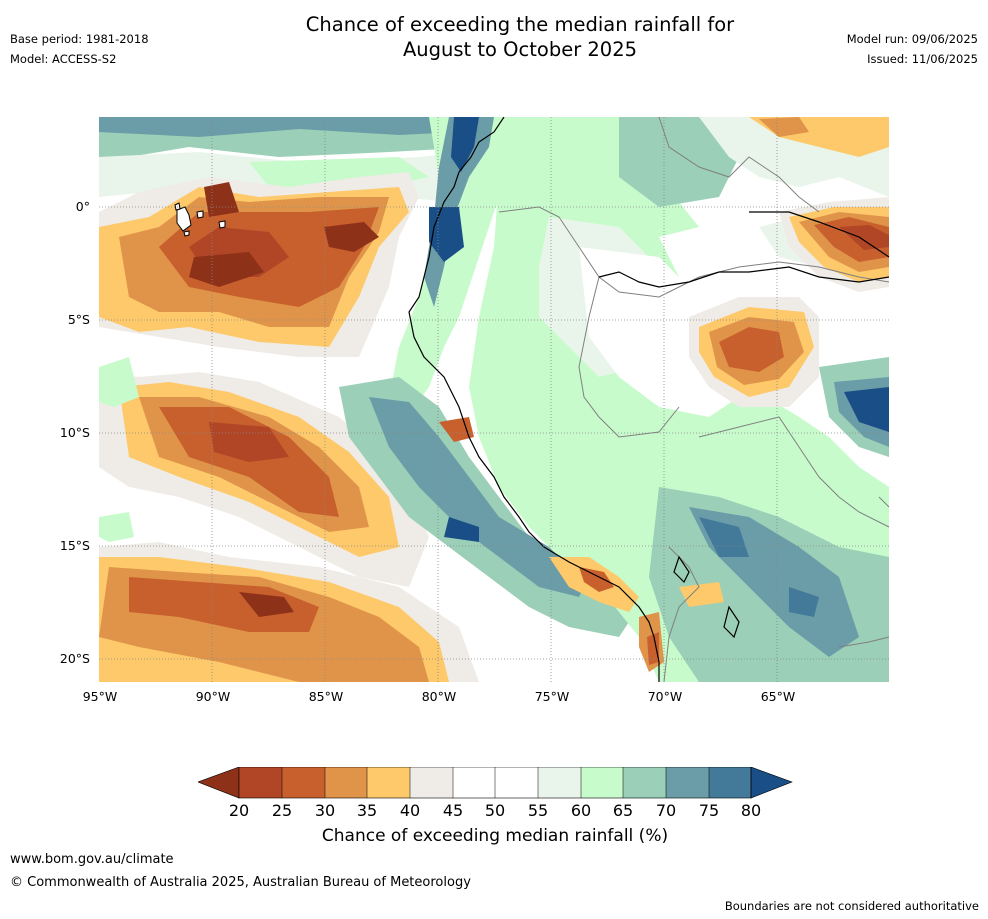  What do you see at coordinates (82, 206) in the screenshot?
I see `lat-label-0: 0°` at bounding box center [82, 206].